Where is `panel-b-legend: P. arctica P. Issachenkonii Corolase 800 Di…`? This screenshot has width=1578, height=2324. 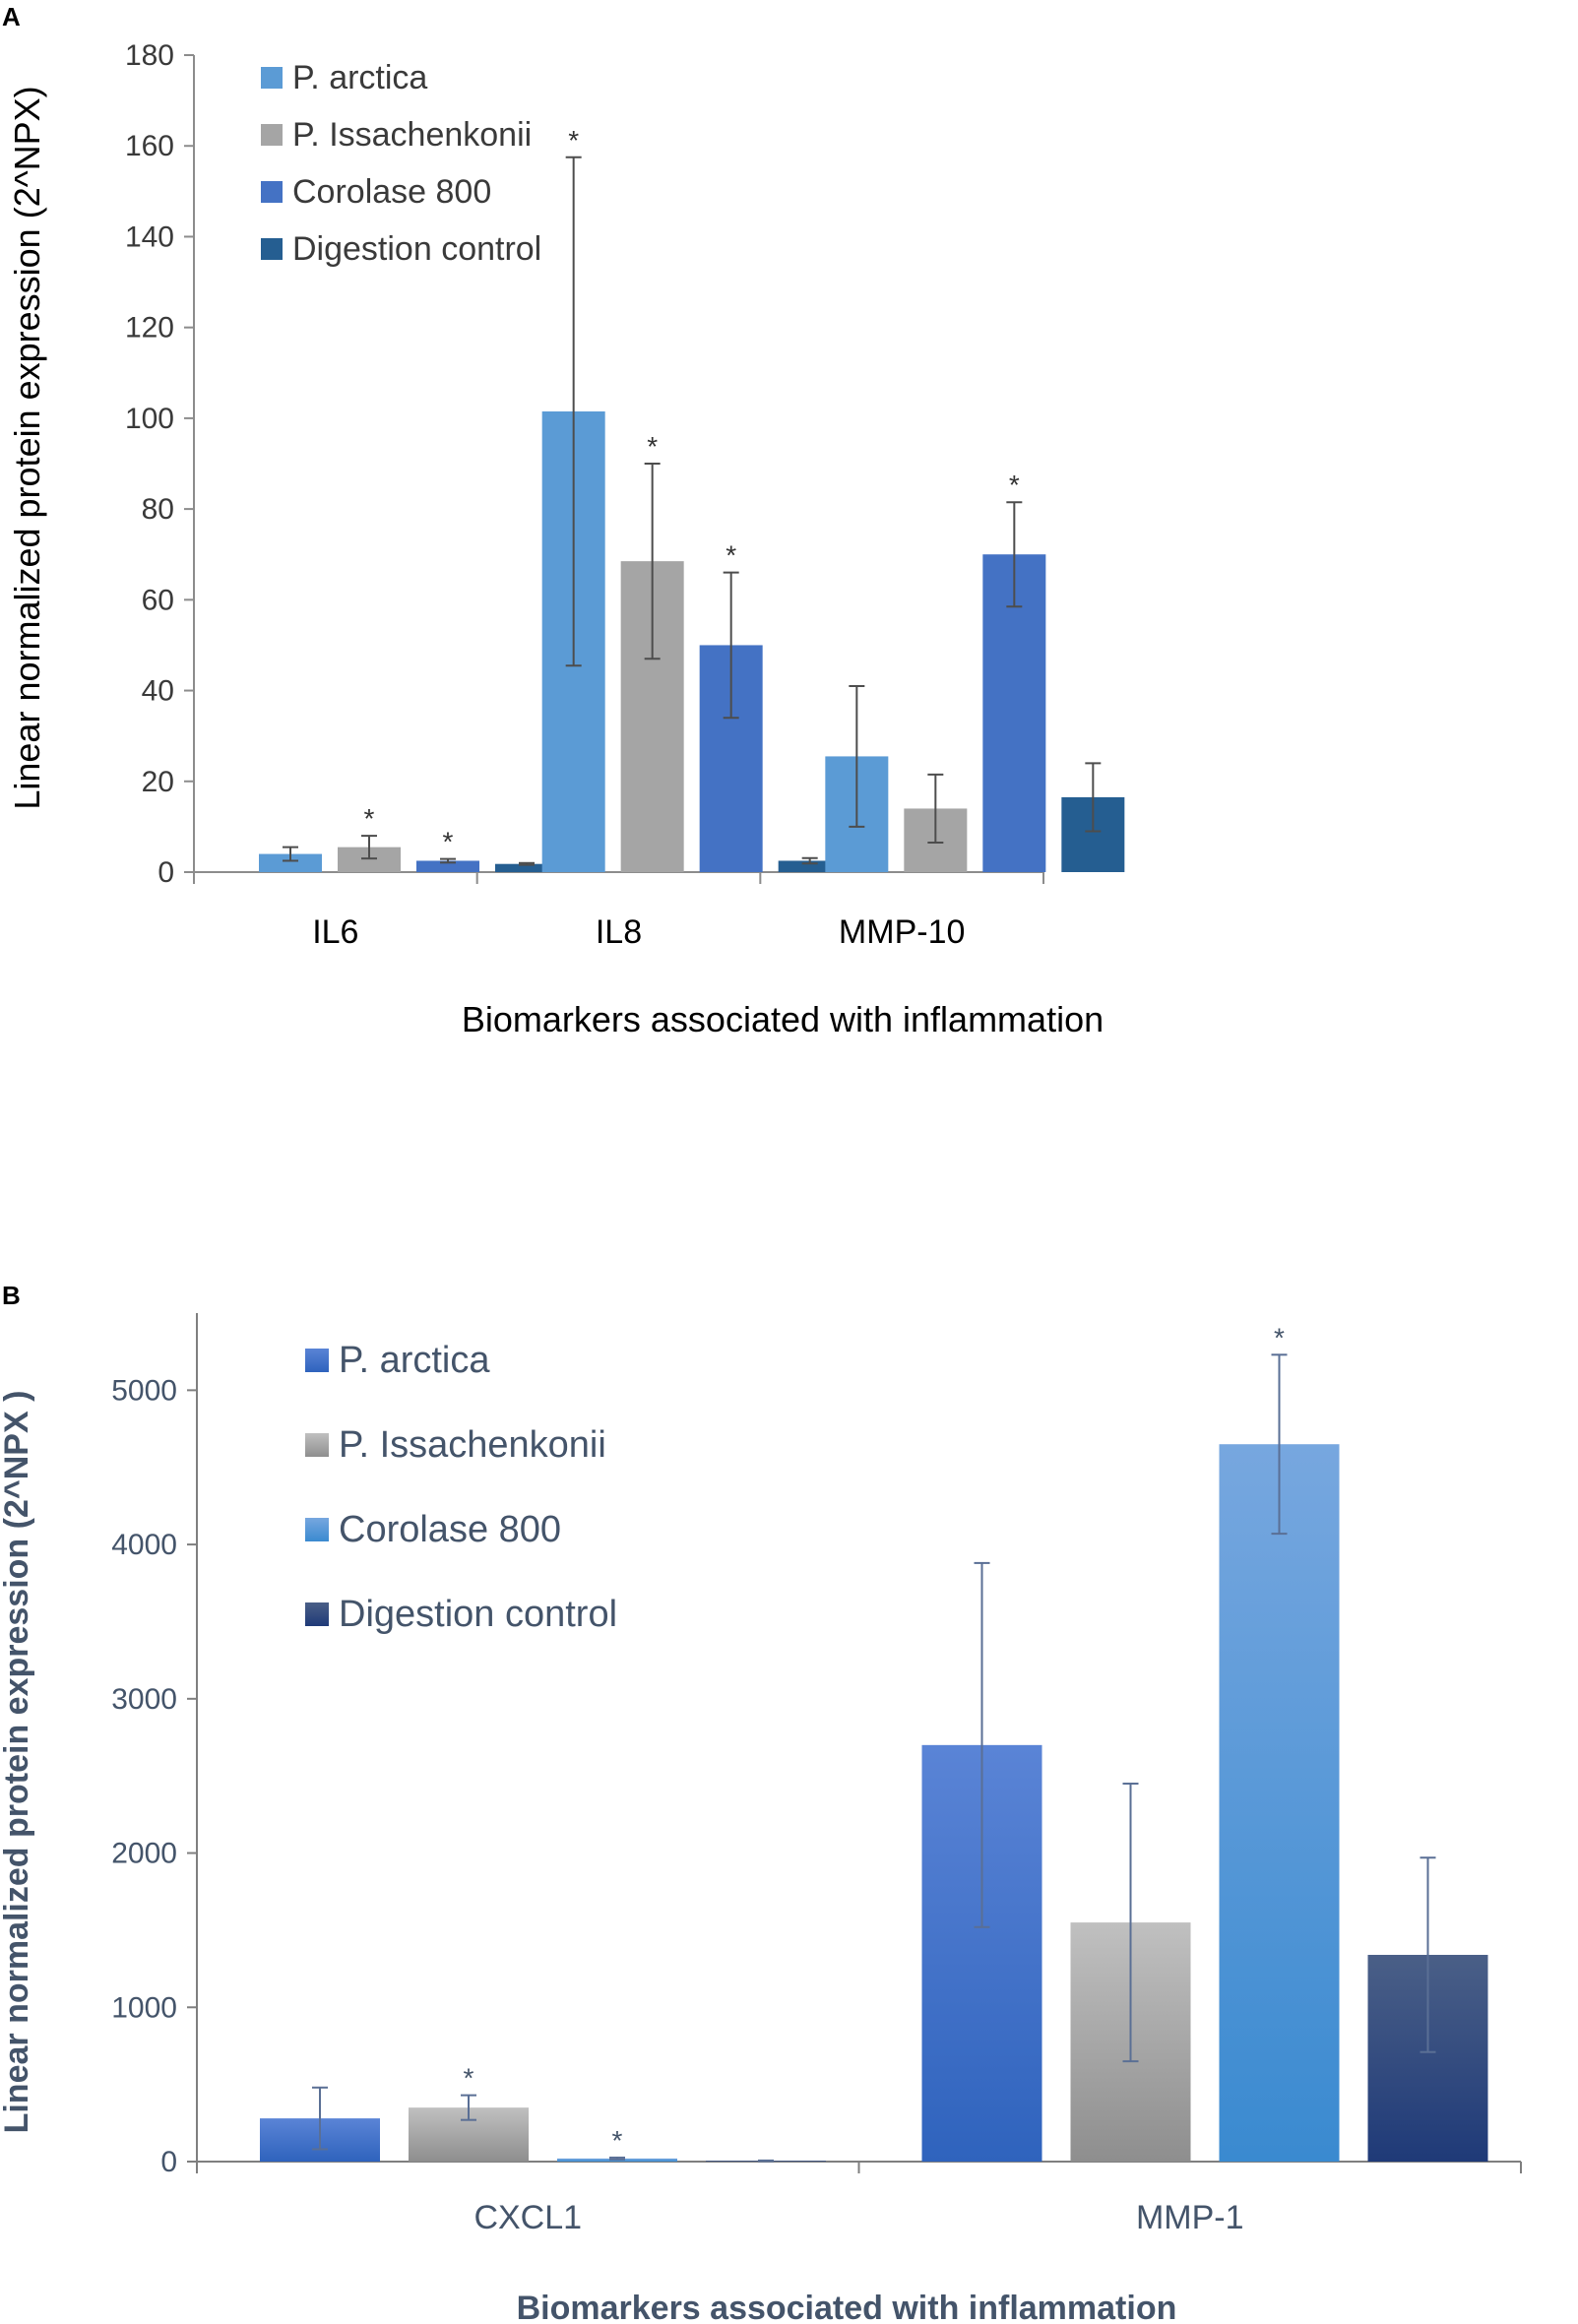
panel-b-legend: P. arctica P. Issachenkonii Corolase 800 Di… is located at coordinates (461, 1487).